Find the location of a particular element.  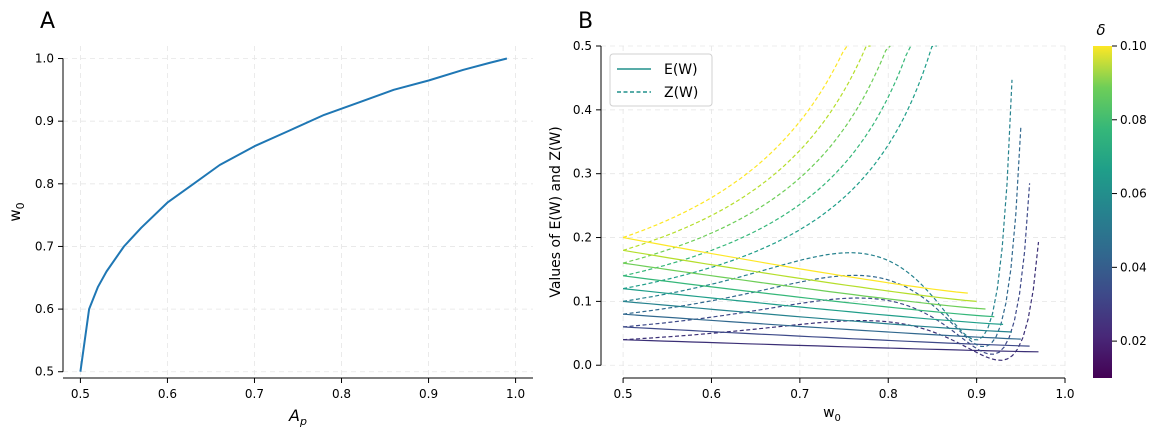

panel-b-y-ticks: 0.0 0.1 0.2 0.3 0.4 0.5 is located at coordinates (587, 205).